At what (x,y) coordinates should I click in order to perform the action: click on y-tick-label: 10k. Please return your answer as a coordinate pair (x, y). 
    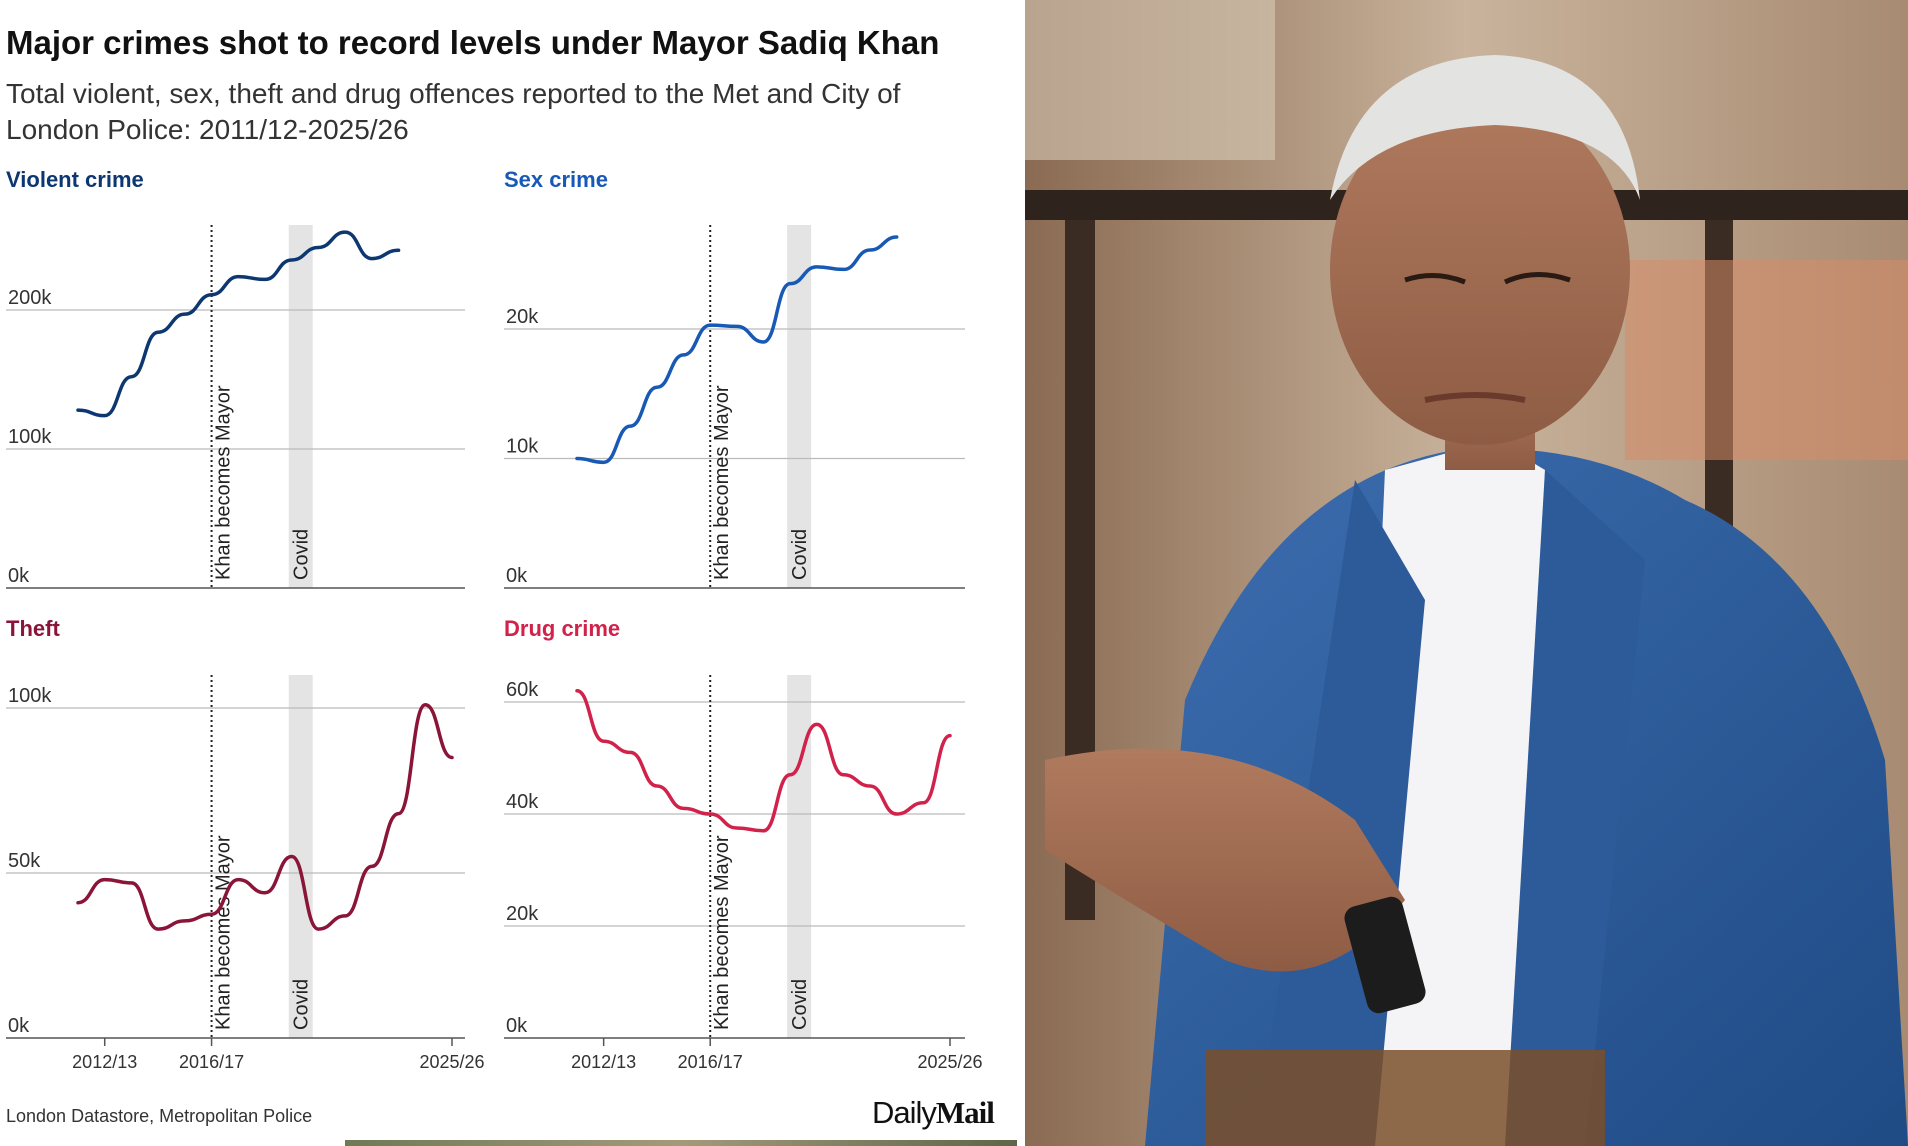
    Looking at the image, I should click on (522, 447).